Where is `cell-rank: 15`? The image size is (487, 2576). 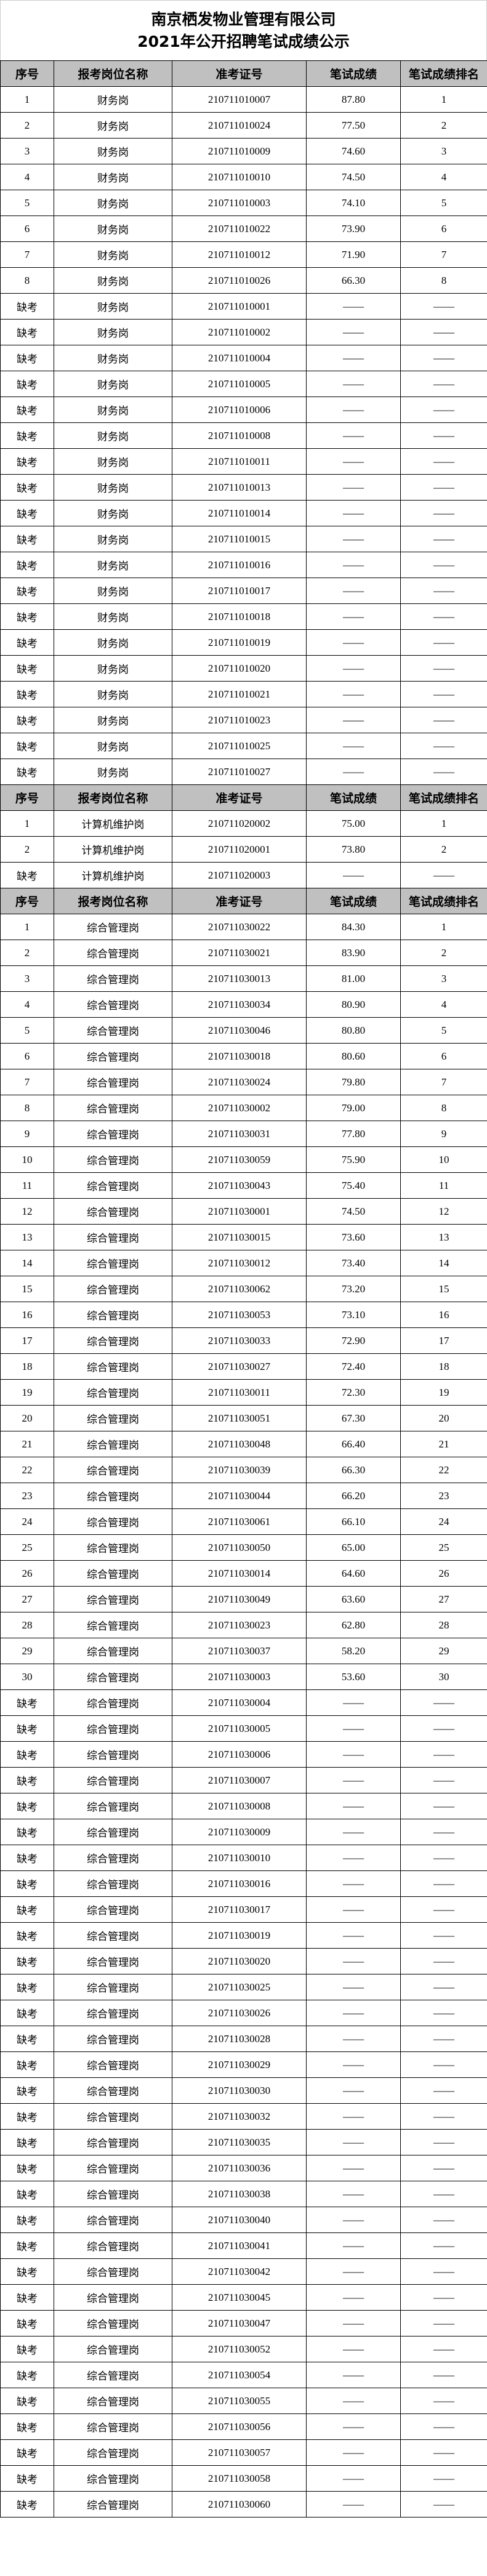
cell-rank: 15 is located at coordinates (443, 1289).